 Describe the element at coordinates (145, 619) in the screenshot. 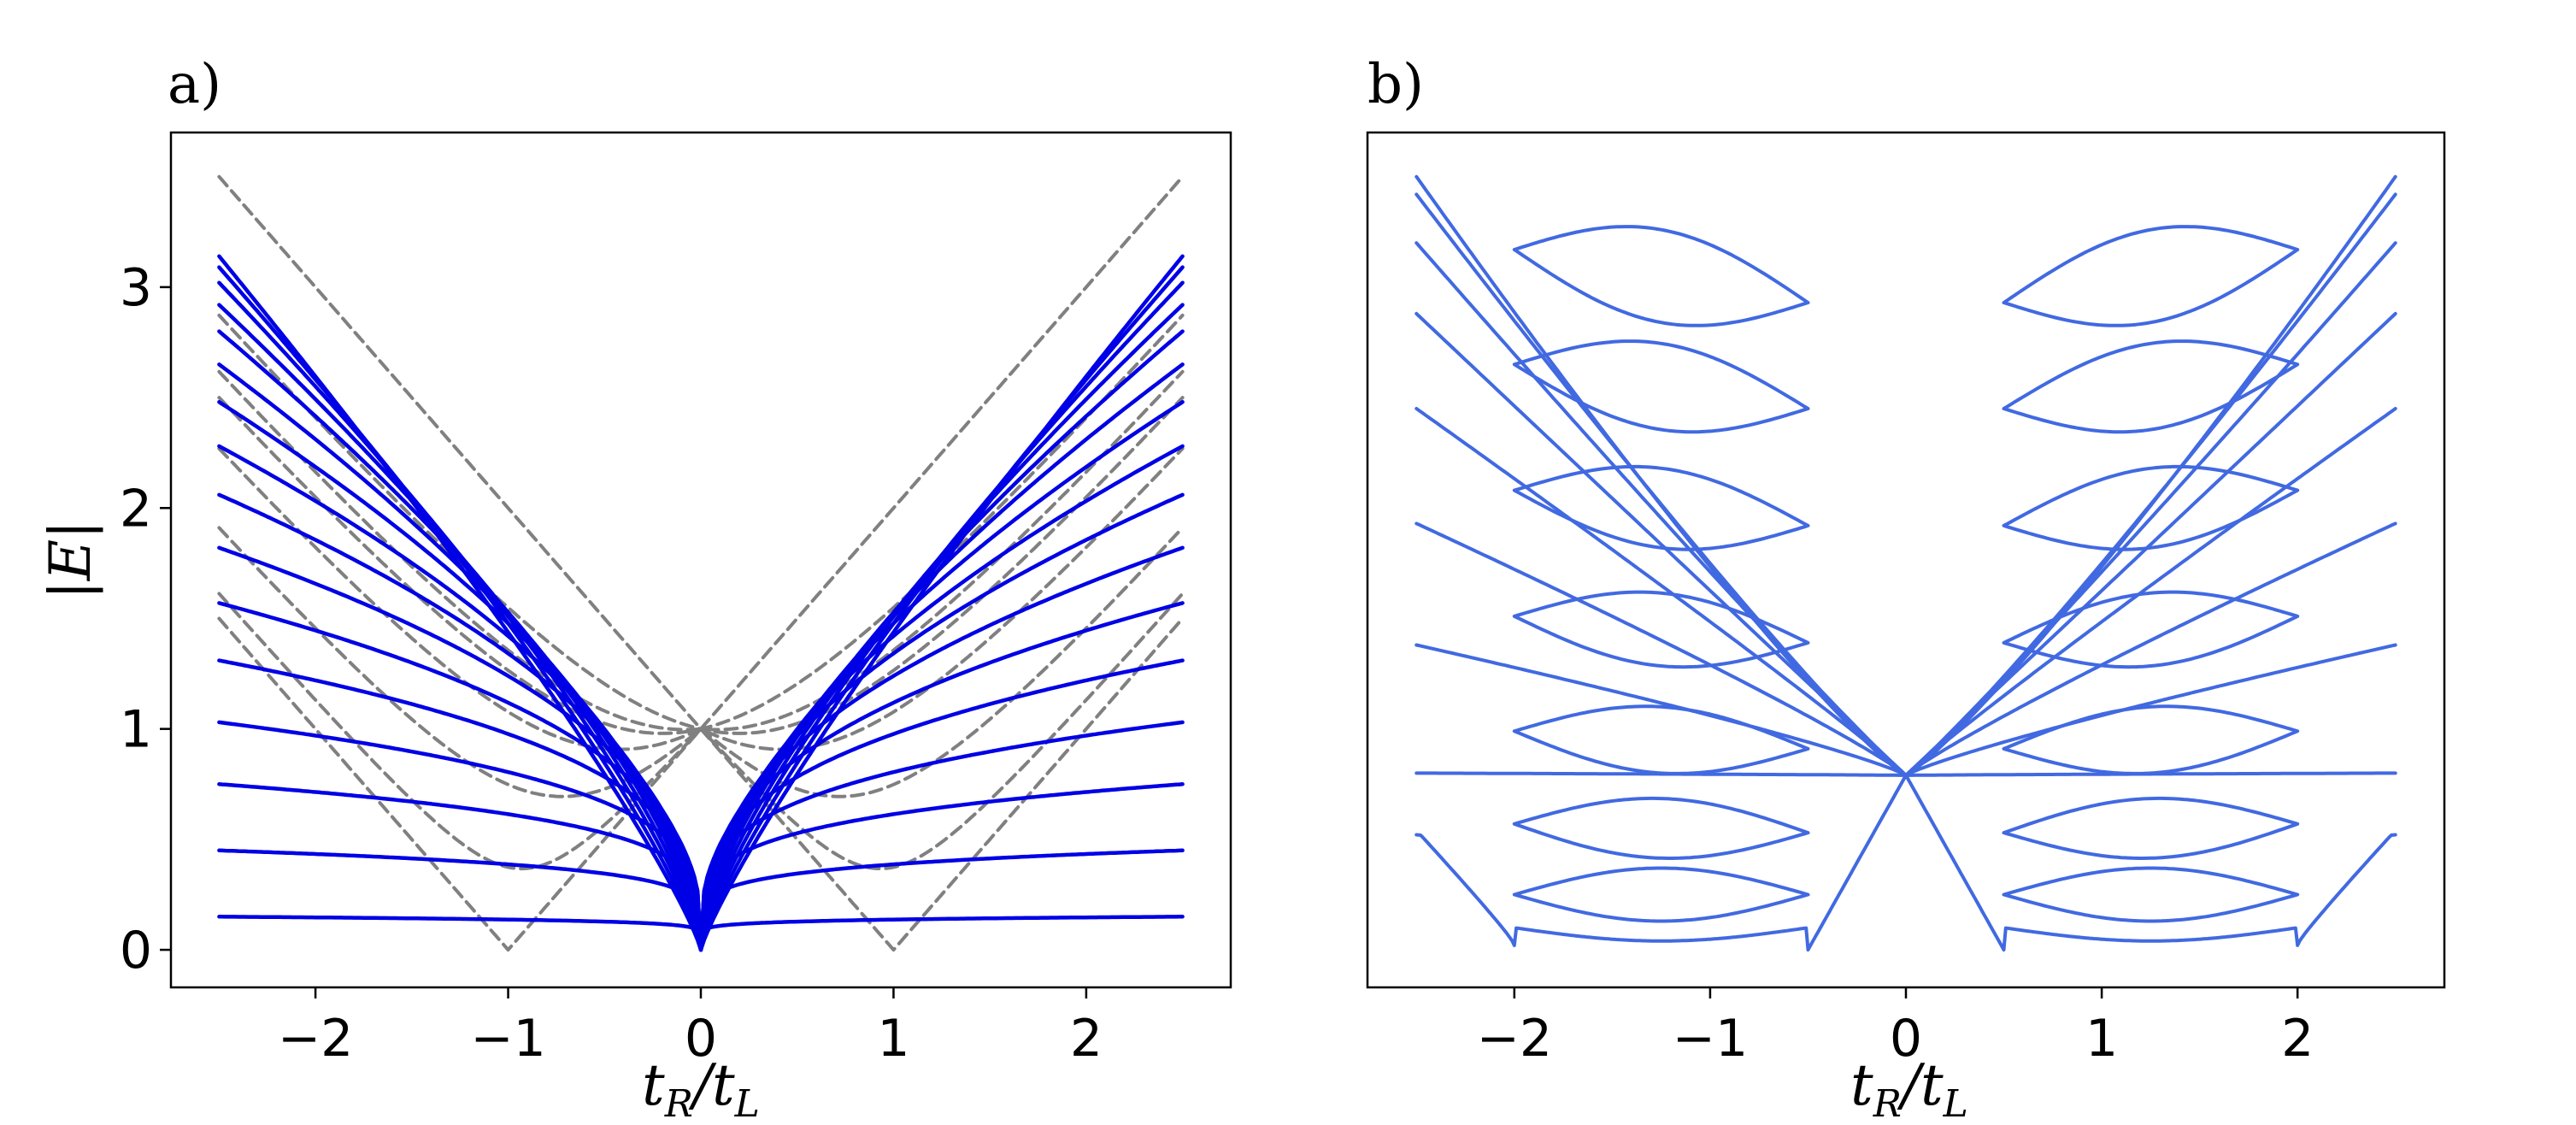

I see `panel-a-y-ticks: 0 1 2 3` at that location.